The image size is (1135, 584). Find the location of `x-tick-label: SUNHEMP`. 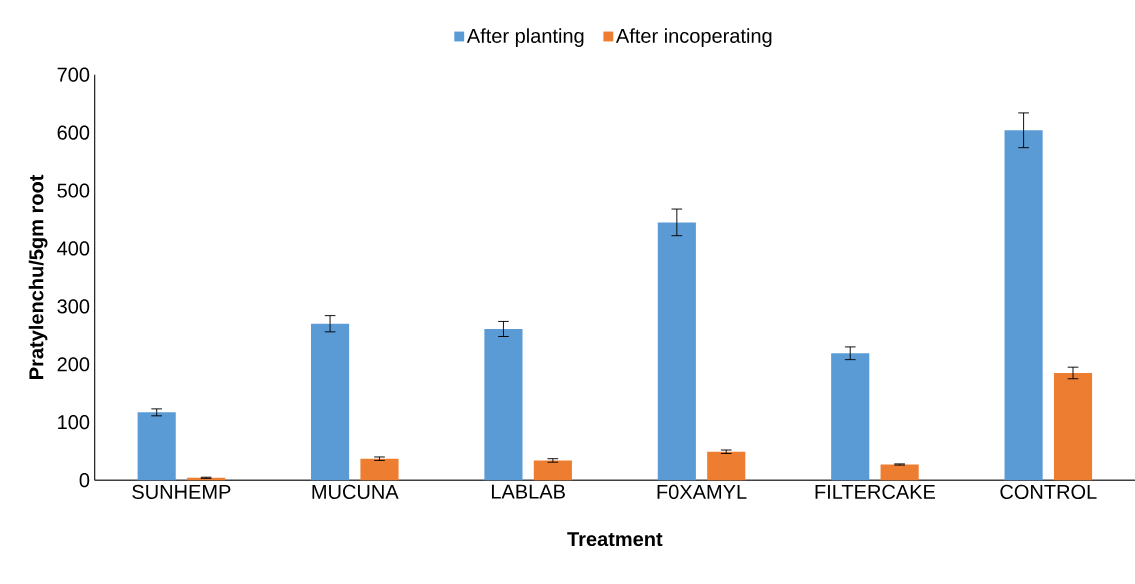

x-tick-label: SUNHEMP is located at coordinates (181, 491).